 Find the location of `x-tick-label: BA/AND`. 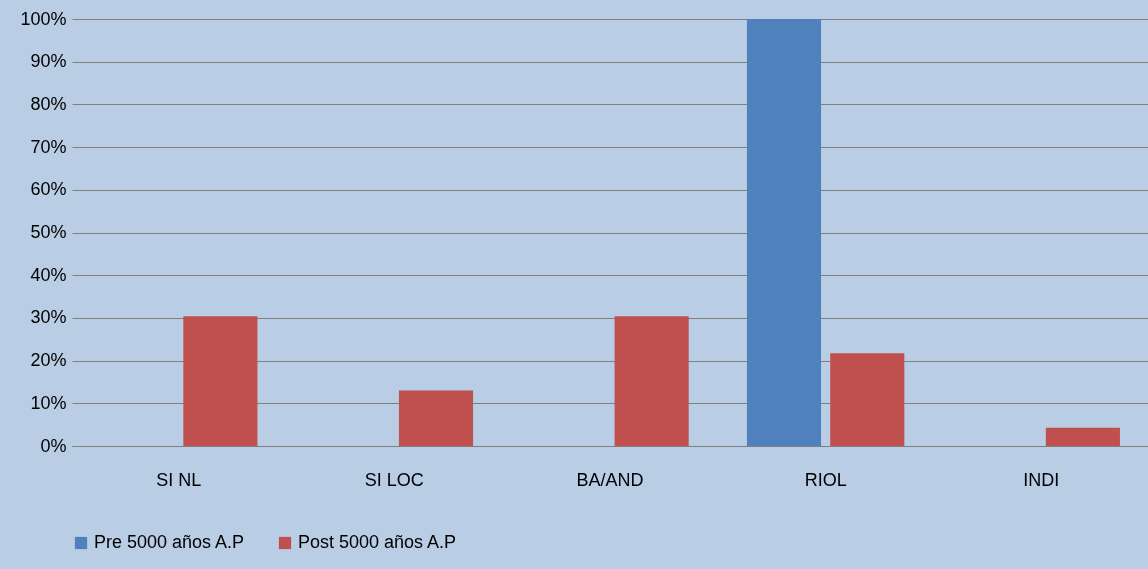

x-tick-label: BA/AND is located at coordinates (610, 479).